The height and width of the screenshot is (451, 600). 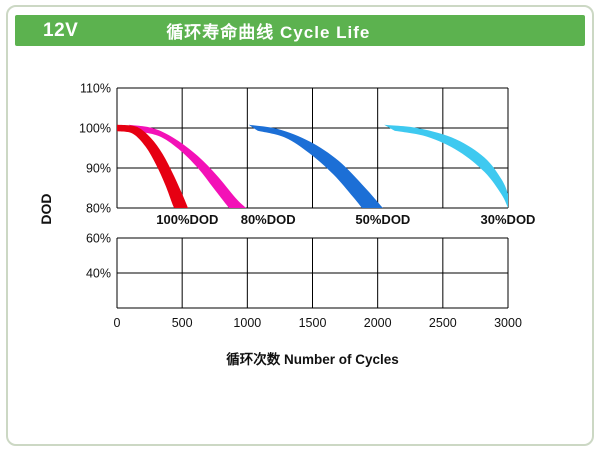 What do you see at coordinates (153, 166) in the screenshot?
I see `curve-100%DOD` at bounding box center [153, 166].